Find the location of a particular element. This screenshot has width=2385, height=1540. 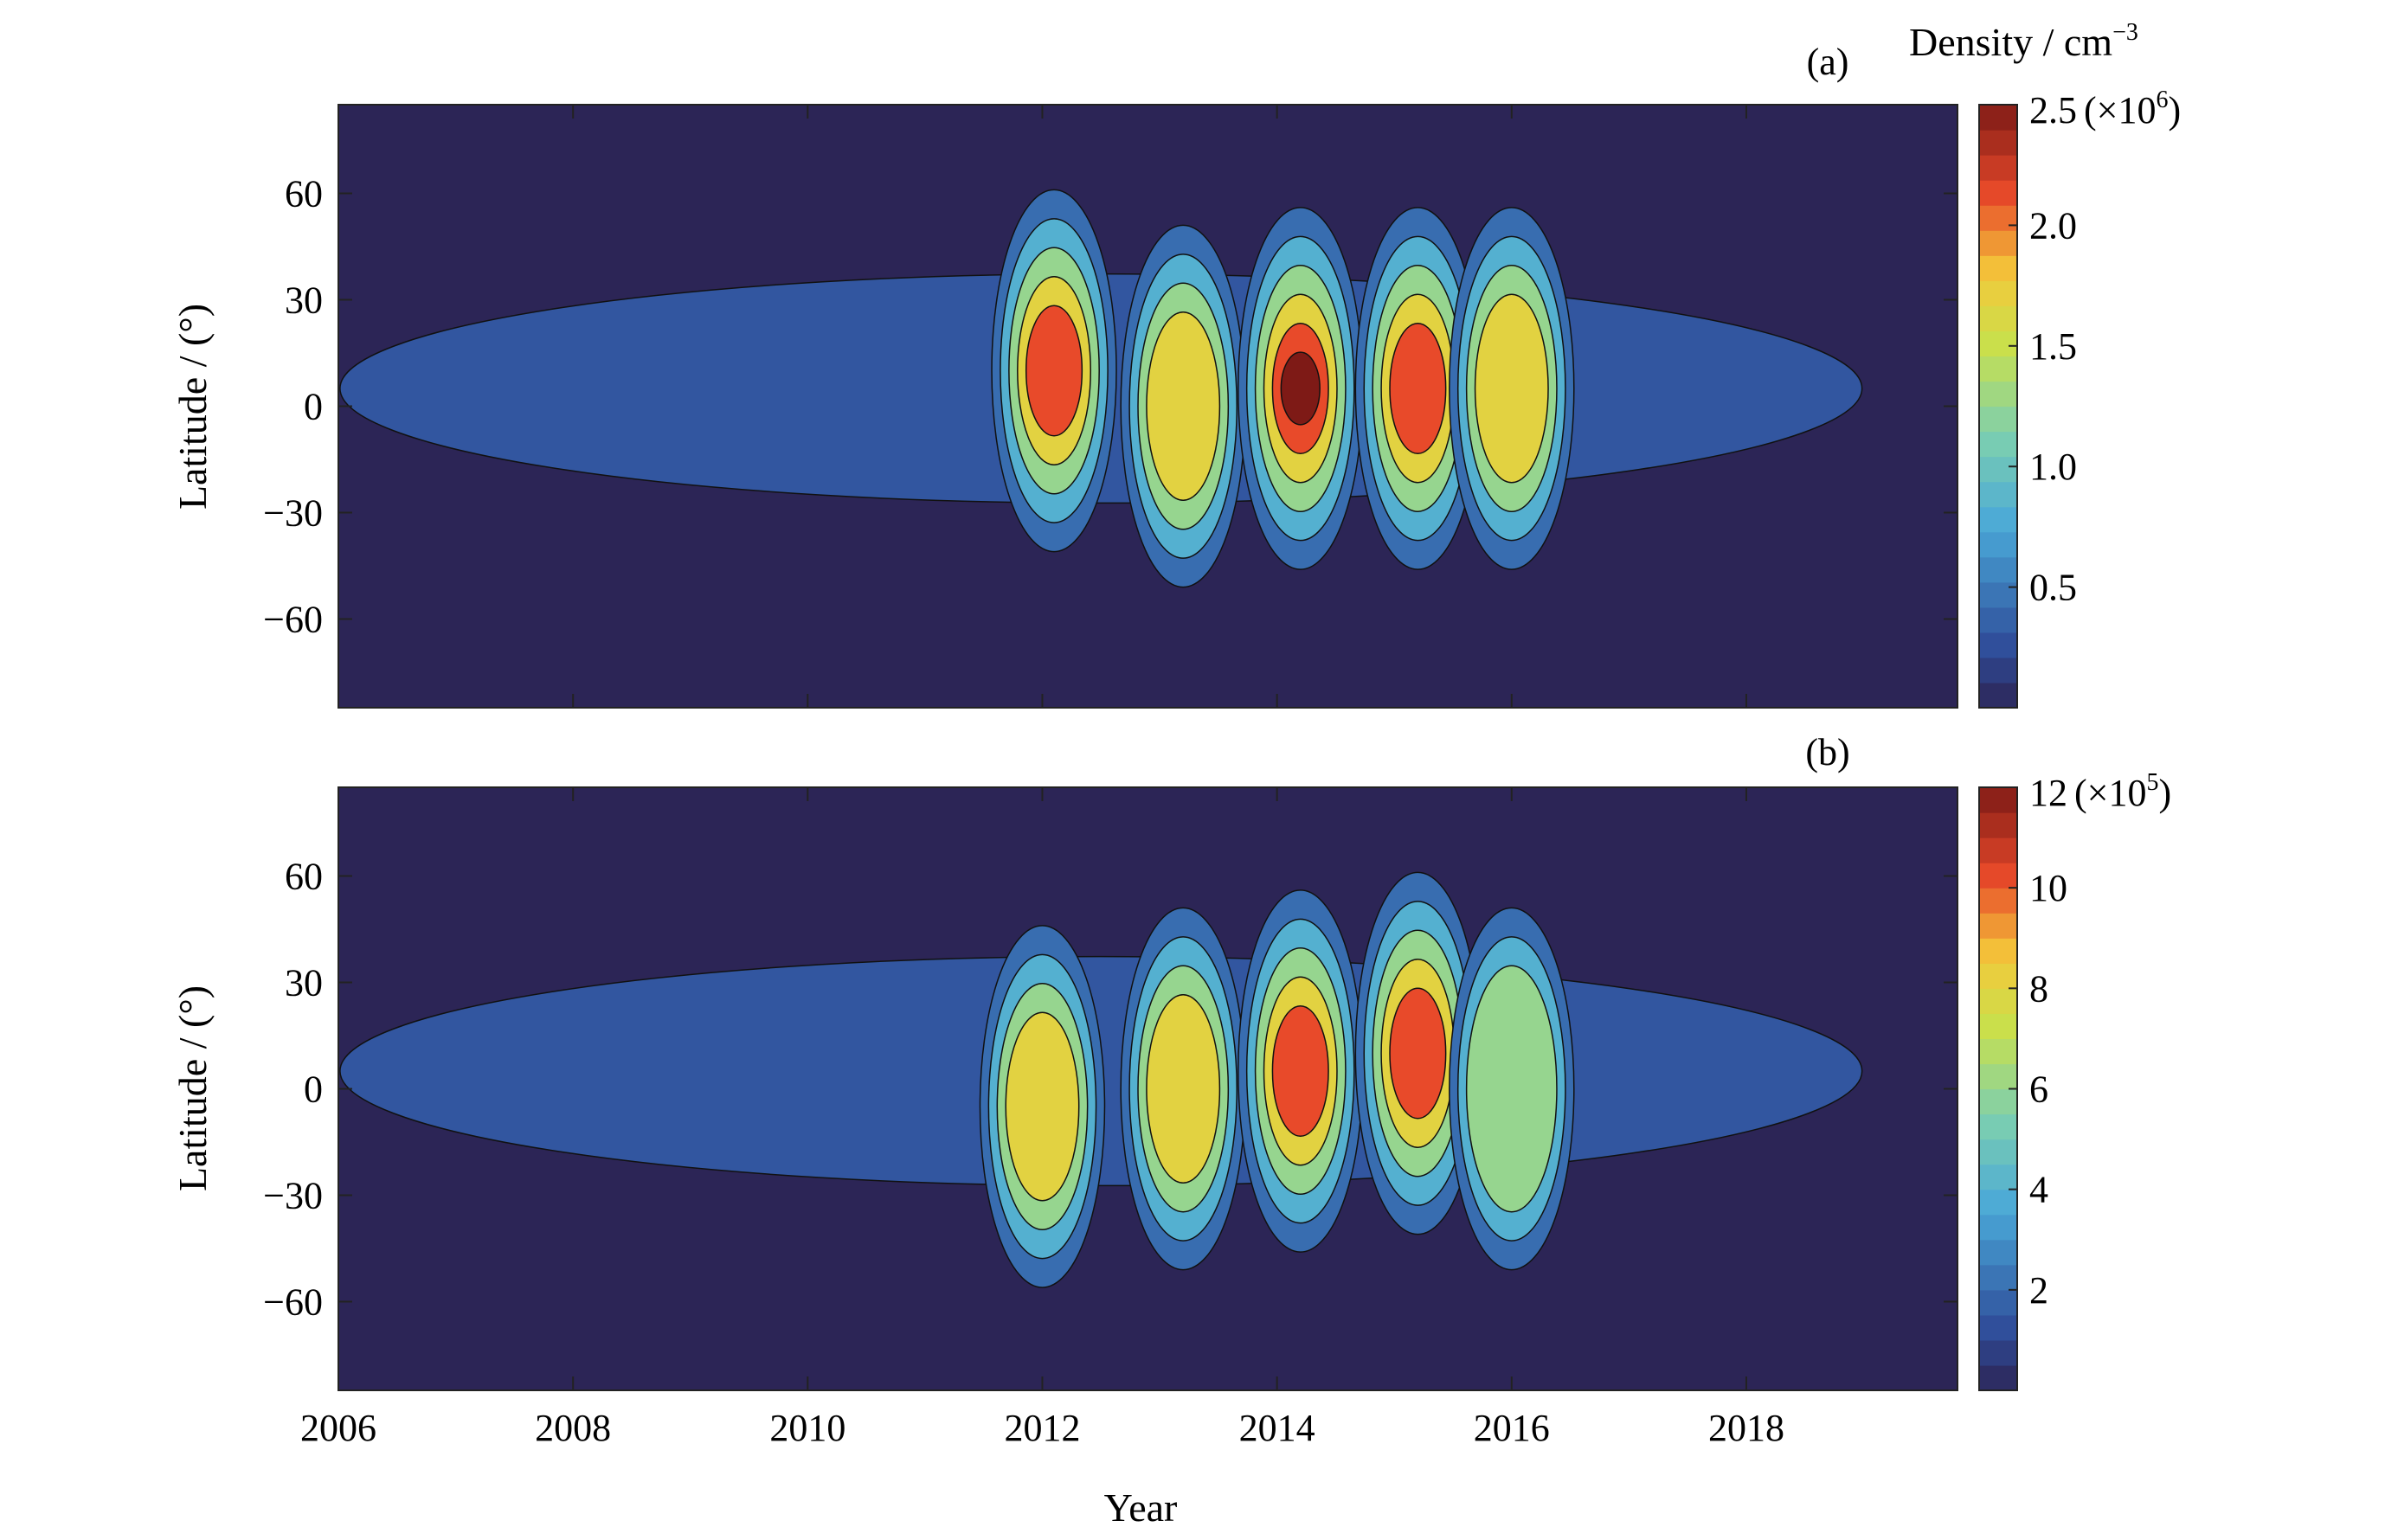

colorbar-tick-label: 12 (×105) is located at coordinates (2100, 791).